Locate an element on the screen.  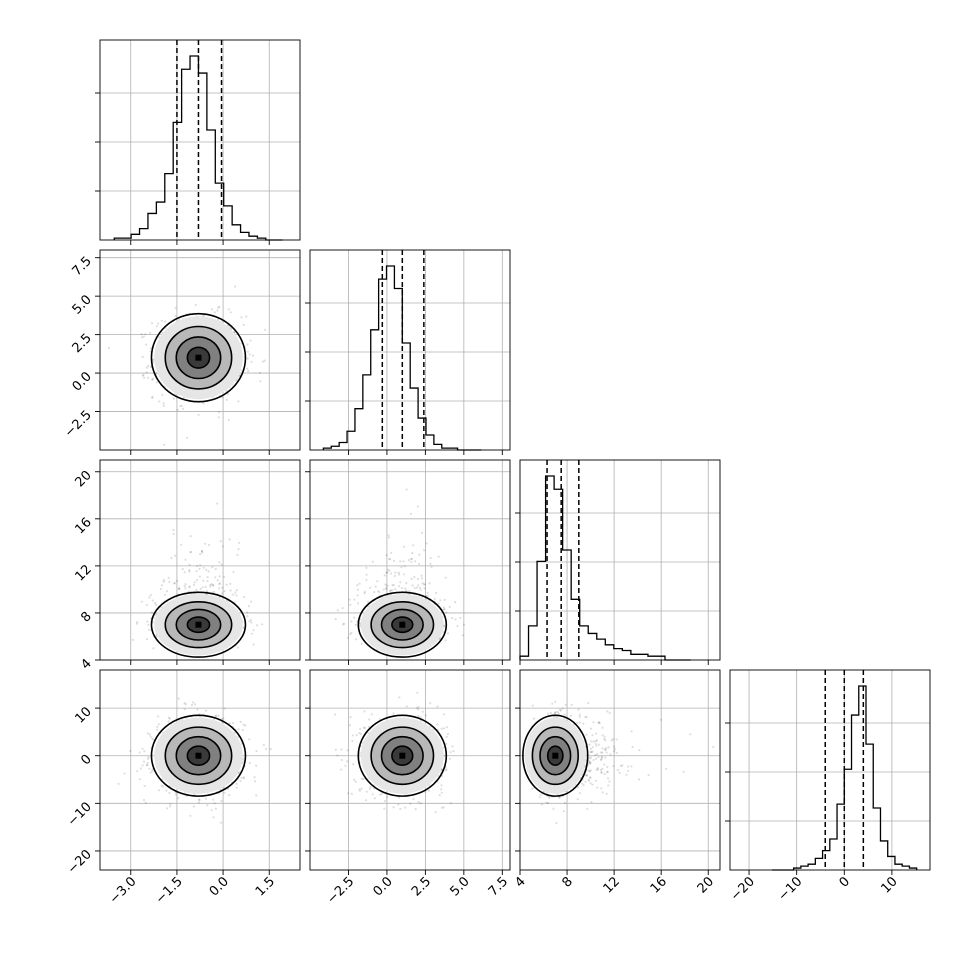
grid is located at coordinates (200, 140).